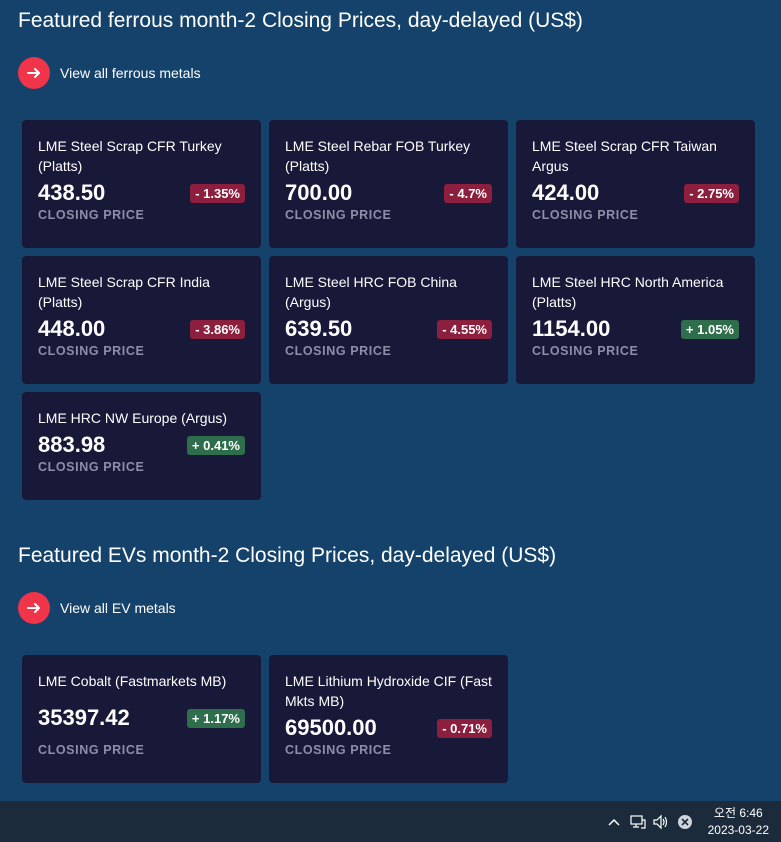  I want to click on clock-date: 2023-03-22, so click(738, 830).